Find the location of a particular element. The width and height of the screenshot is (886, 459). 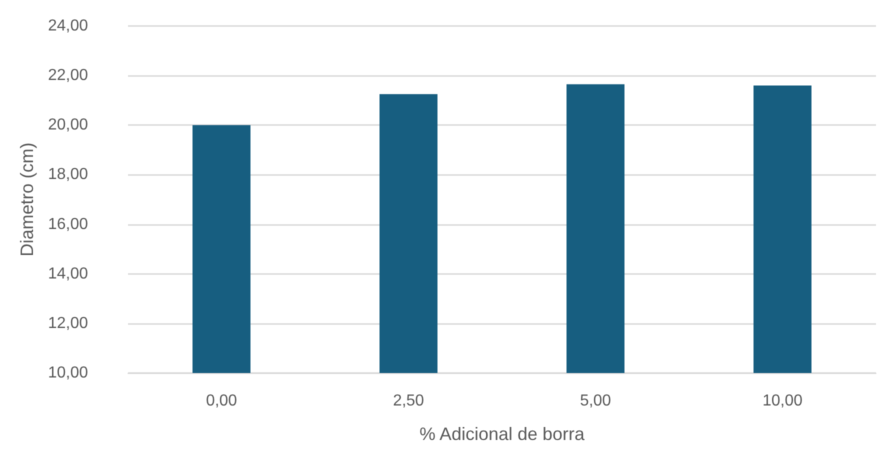

y-tick-label: 14,00 is located at coordinates (68, 273).